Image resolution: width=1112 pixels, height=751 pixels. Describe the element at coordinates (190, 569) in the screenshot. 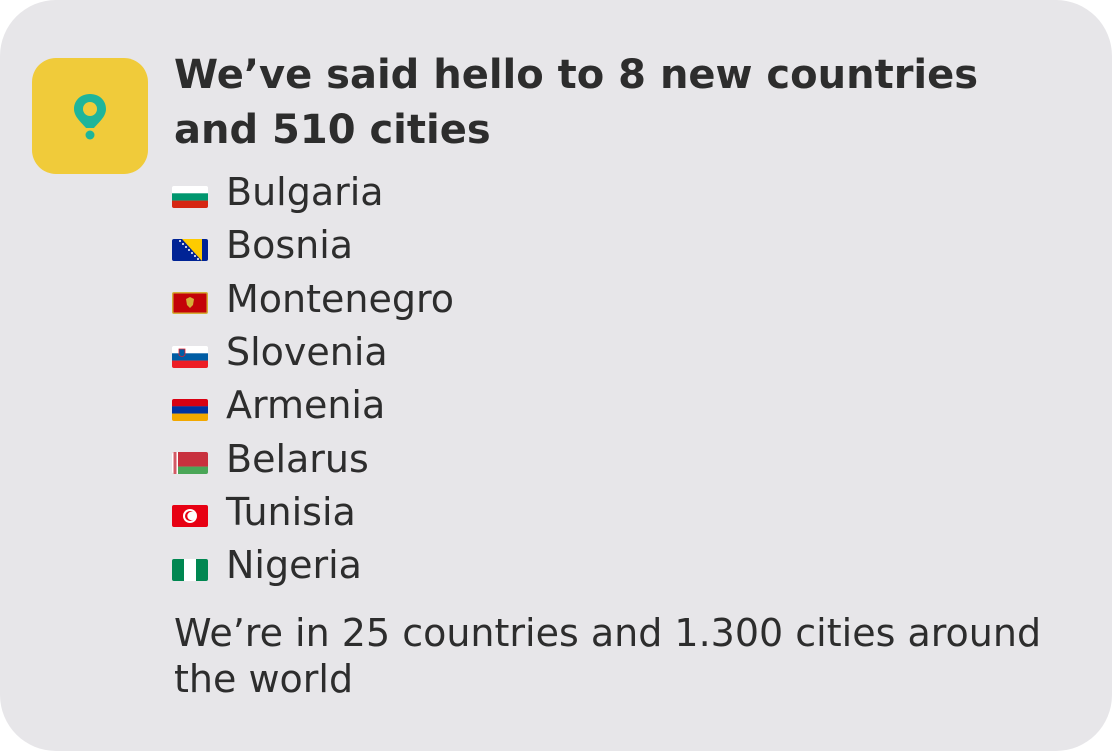

I see `nigeria-flag-icon` at that location.